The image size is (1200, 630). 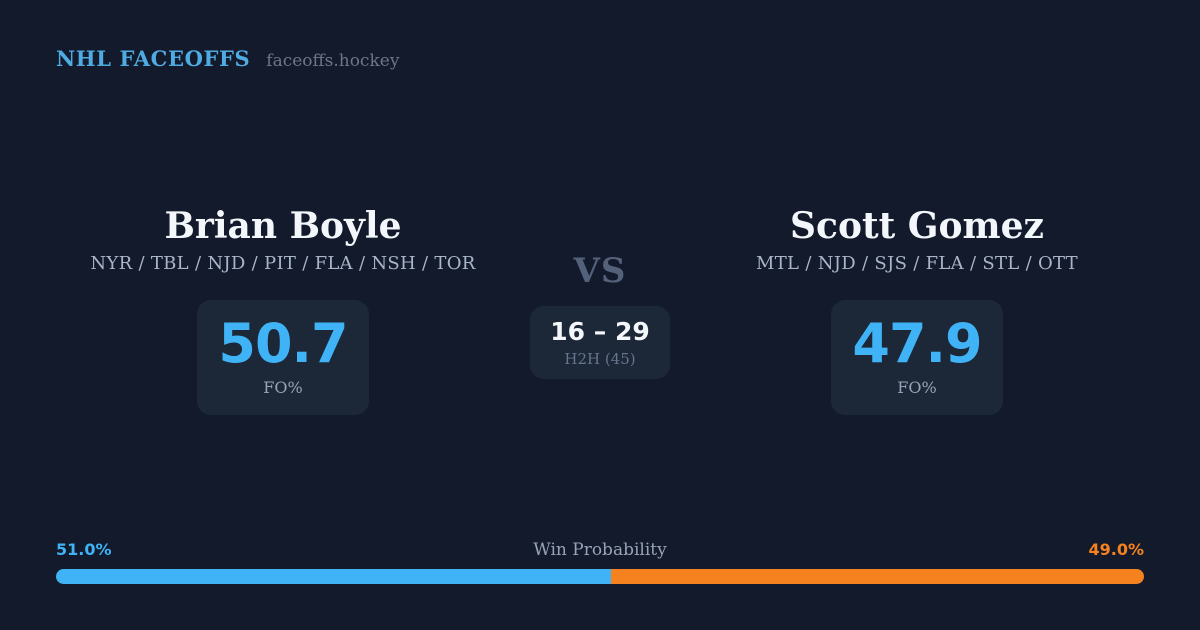 What do you see at coordinates (84, 549) in the screenshot?
I see `win-prob-left-pct: 51.0%` at bounding box center [84, 549].